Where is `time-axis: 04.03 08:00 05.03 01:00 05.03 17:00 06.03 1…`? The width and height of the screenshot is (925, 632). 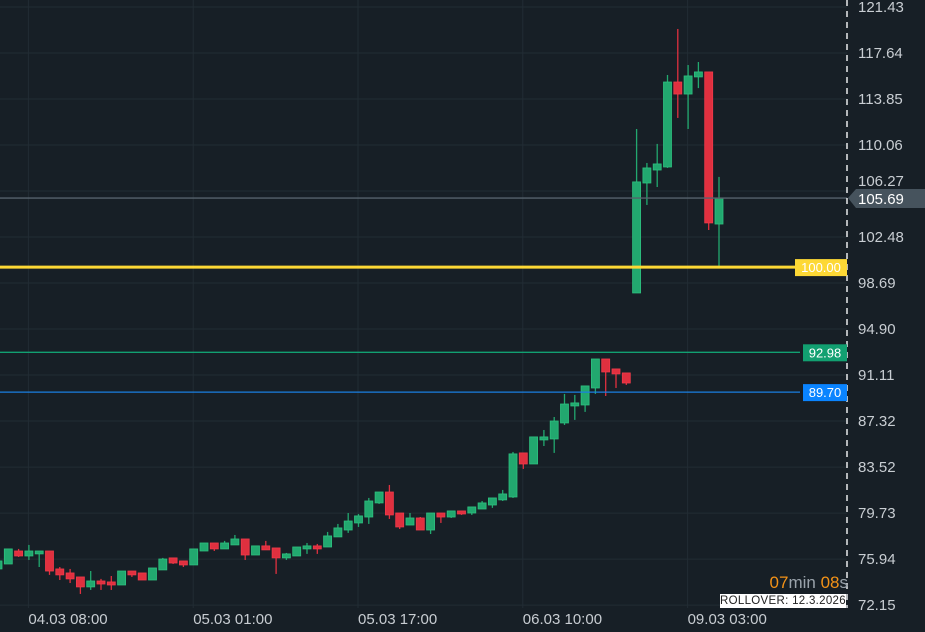 time-axis: 04.03 08:00 05.03 01:00 05.03 17:00 06.03 1… is located at coordinates (397, 619).